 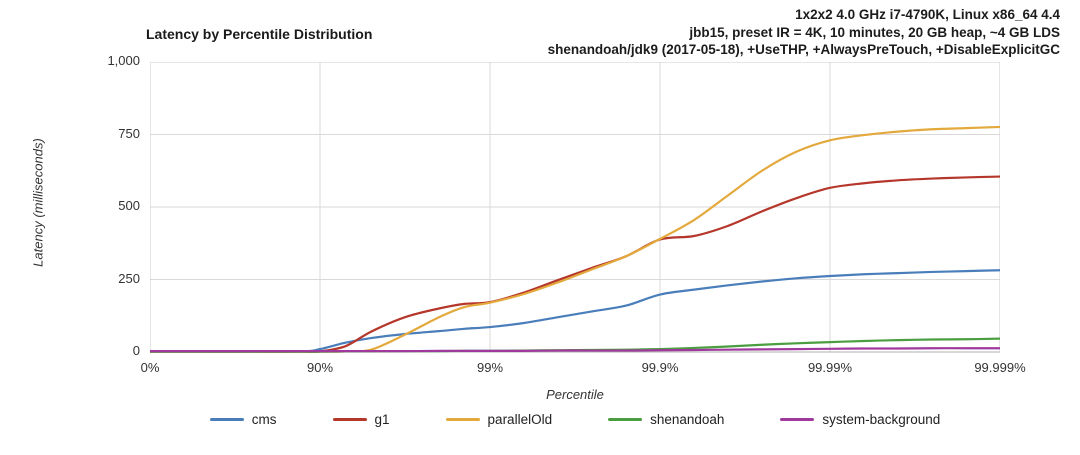 What do you see at coordinates (881, 419) in the screenshot?
I see `legend-label: system-background` at bounding box center [881, 419].